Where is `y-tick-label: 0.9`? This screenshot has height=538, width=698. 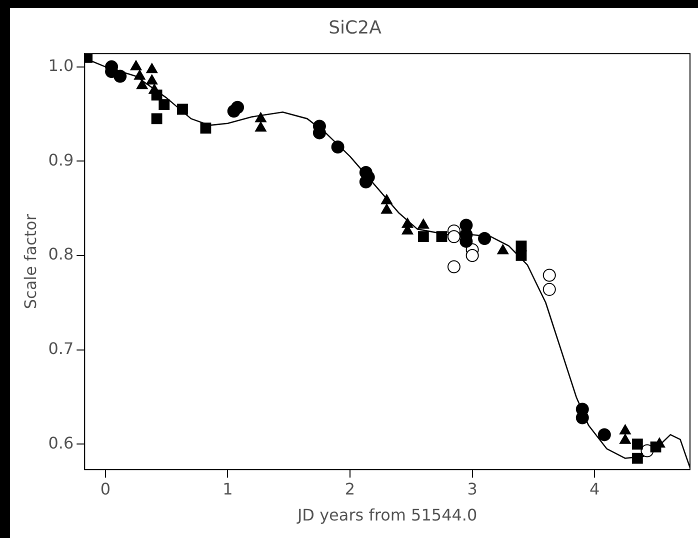 y-tick-label: 0.9 is located at coordinates (61, 160).